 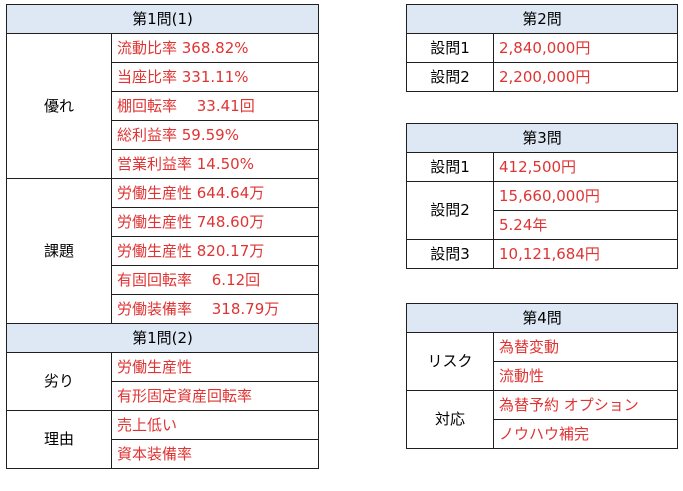 What do you see at coordinates (215, 164) in the screenshot?
I see `strength-item: 営業利益率 14.50%` at bounding box center [215, 164].